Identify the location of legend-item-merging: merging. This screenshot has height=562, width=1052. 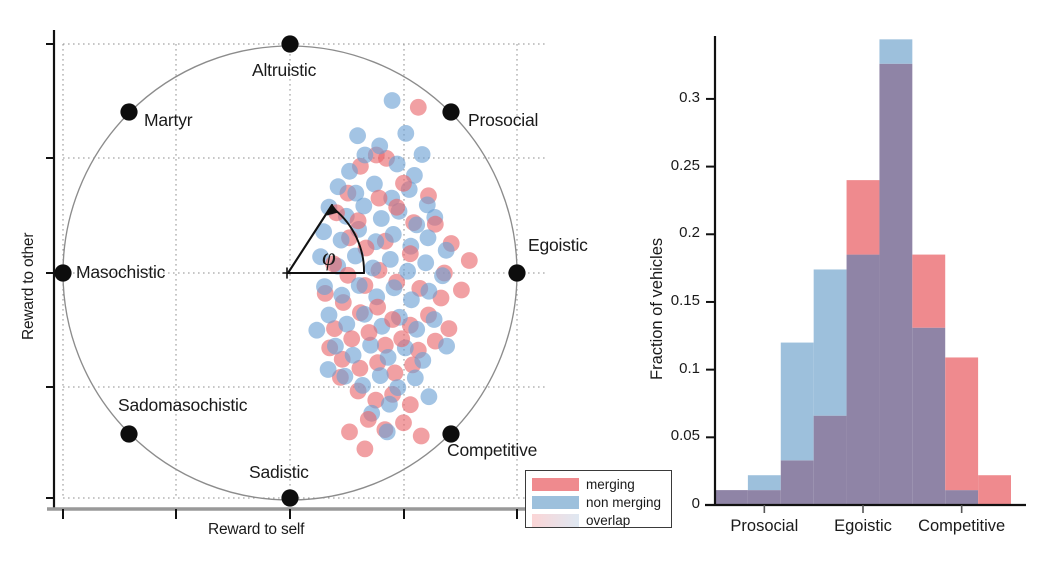
(598, 484).